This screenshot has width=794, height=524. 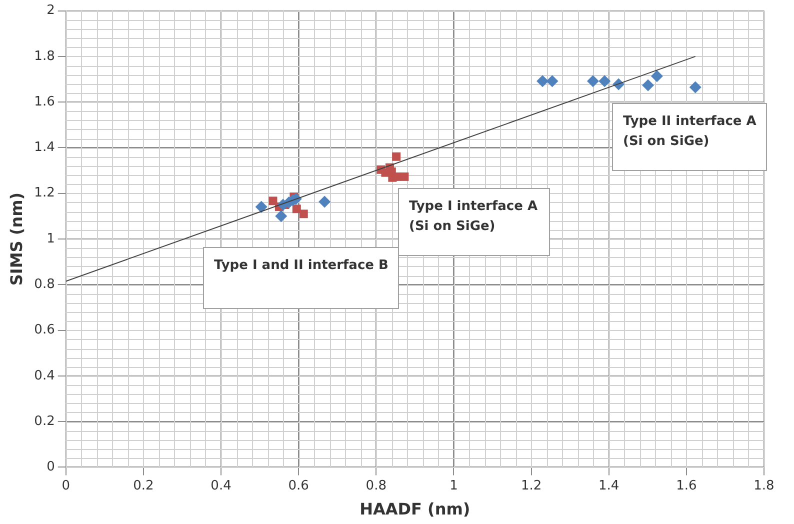 What do you see at coordinates (44, 421) in the screenshot?
I see `y-tick-label: 0.2` at bounding box center [44, 421].